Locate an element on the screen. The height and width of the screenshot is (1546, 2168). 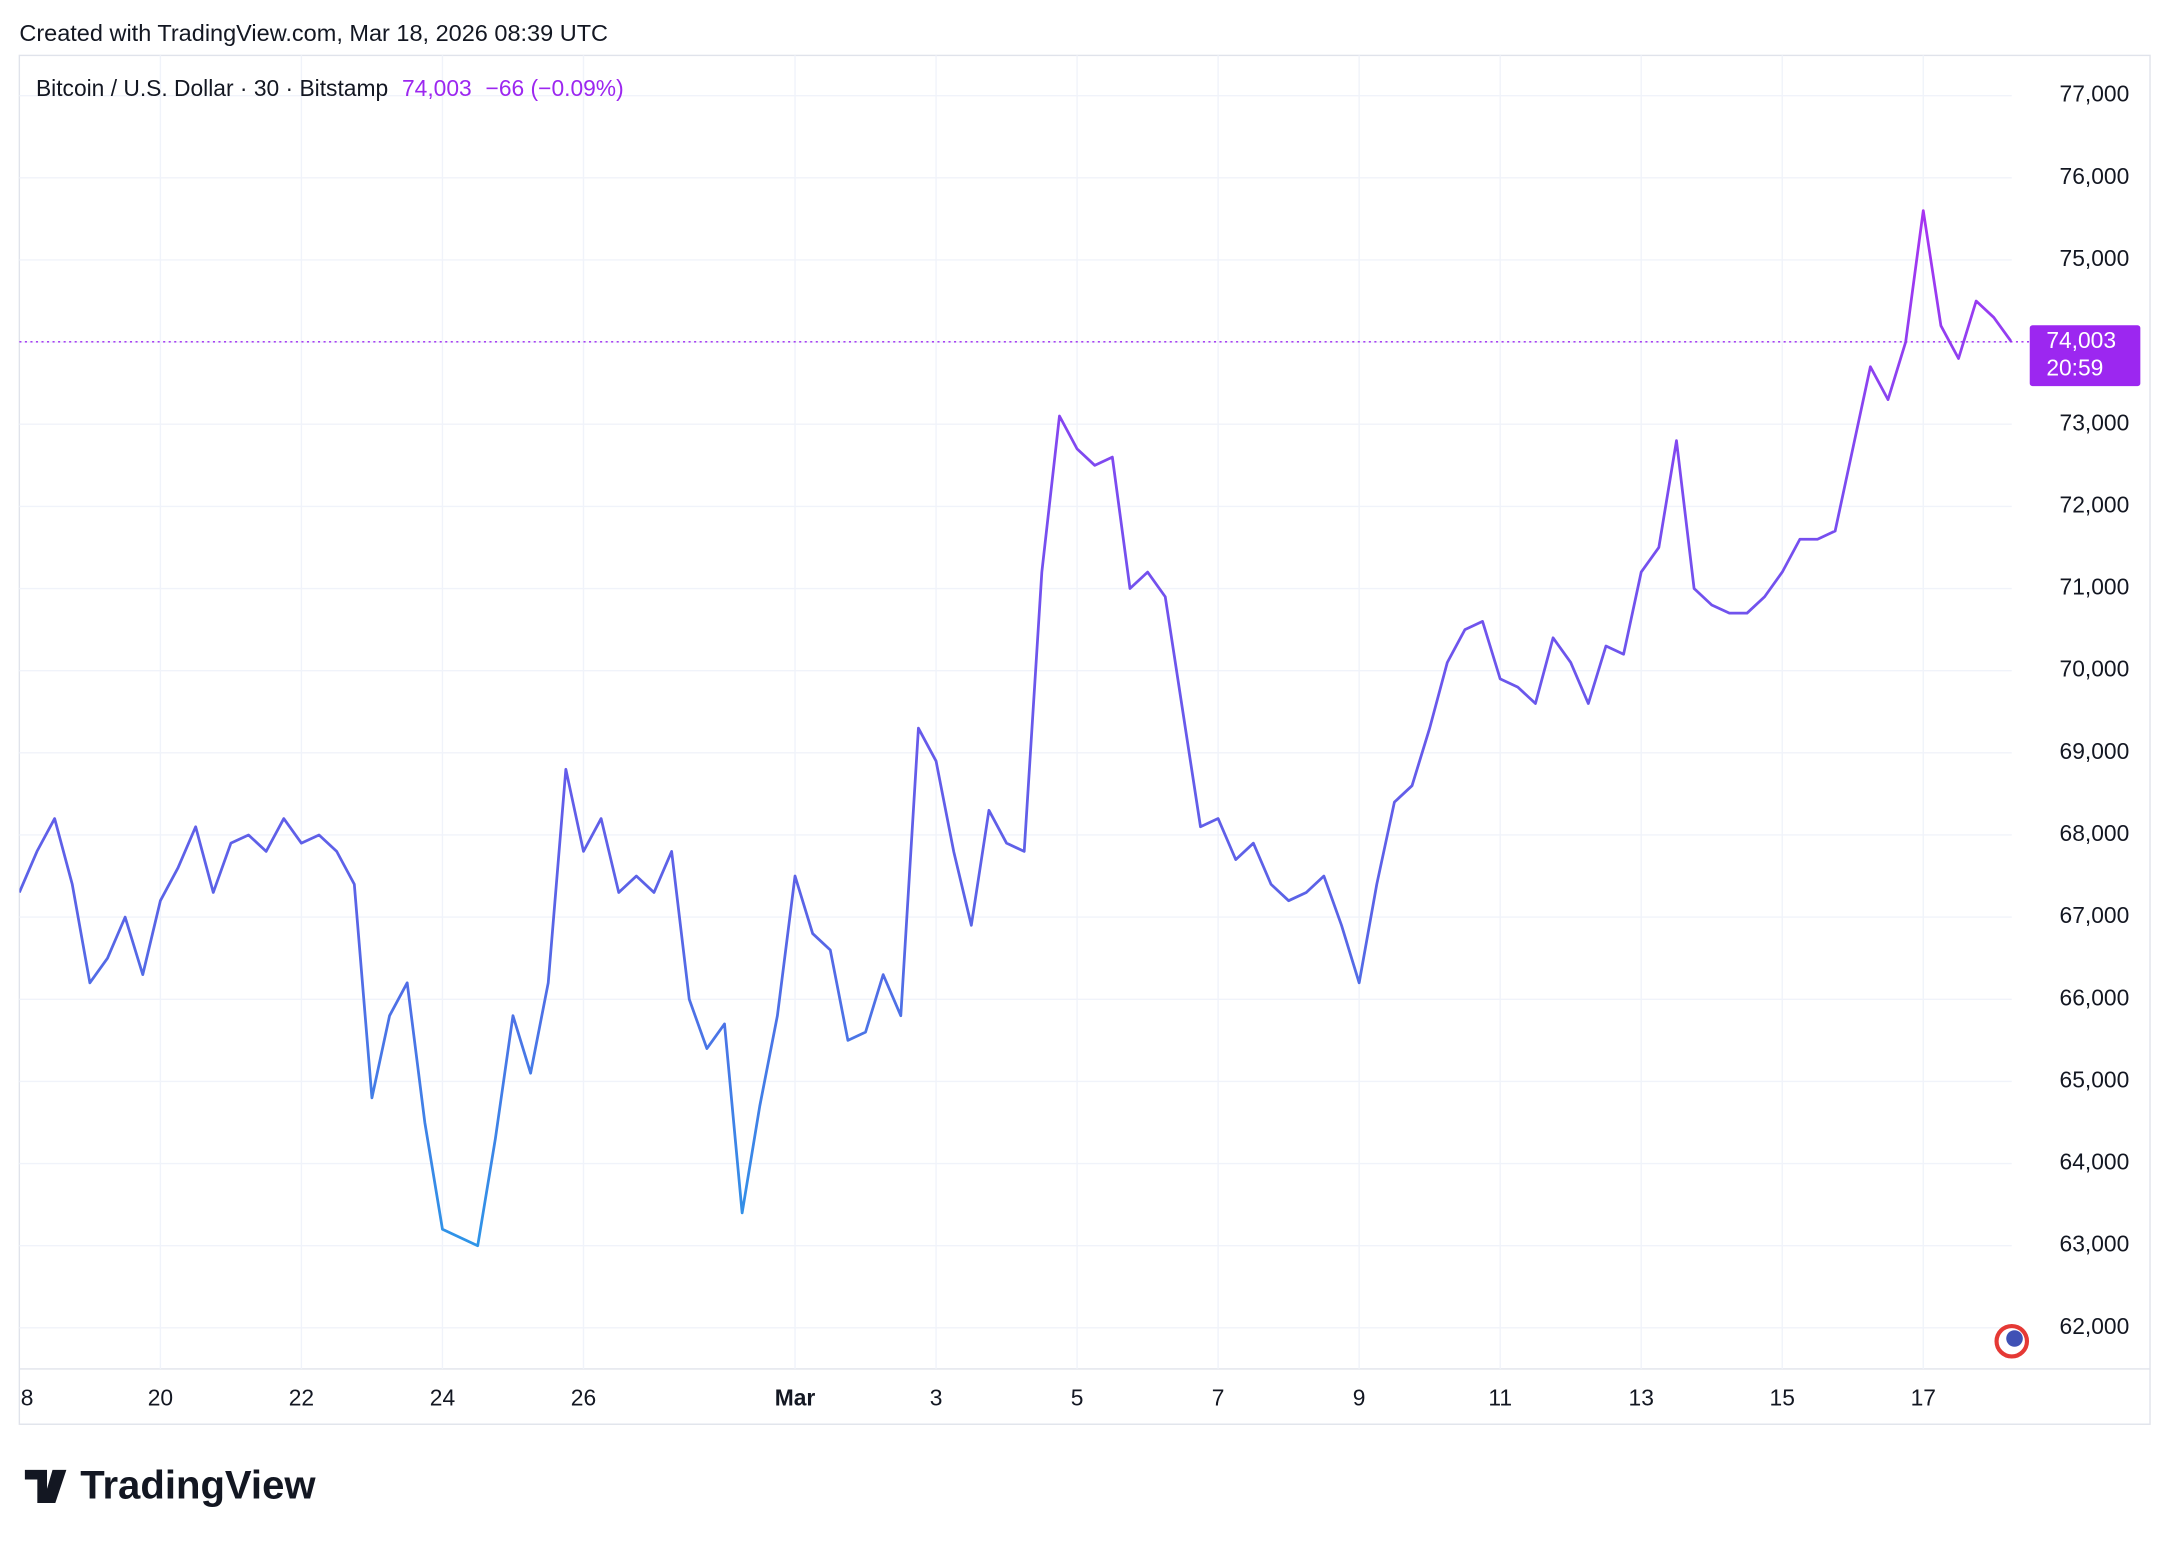
y-tick-label: 72,000 is located at coordinates (2095, 504).